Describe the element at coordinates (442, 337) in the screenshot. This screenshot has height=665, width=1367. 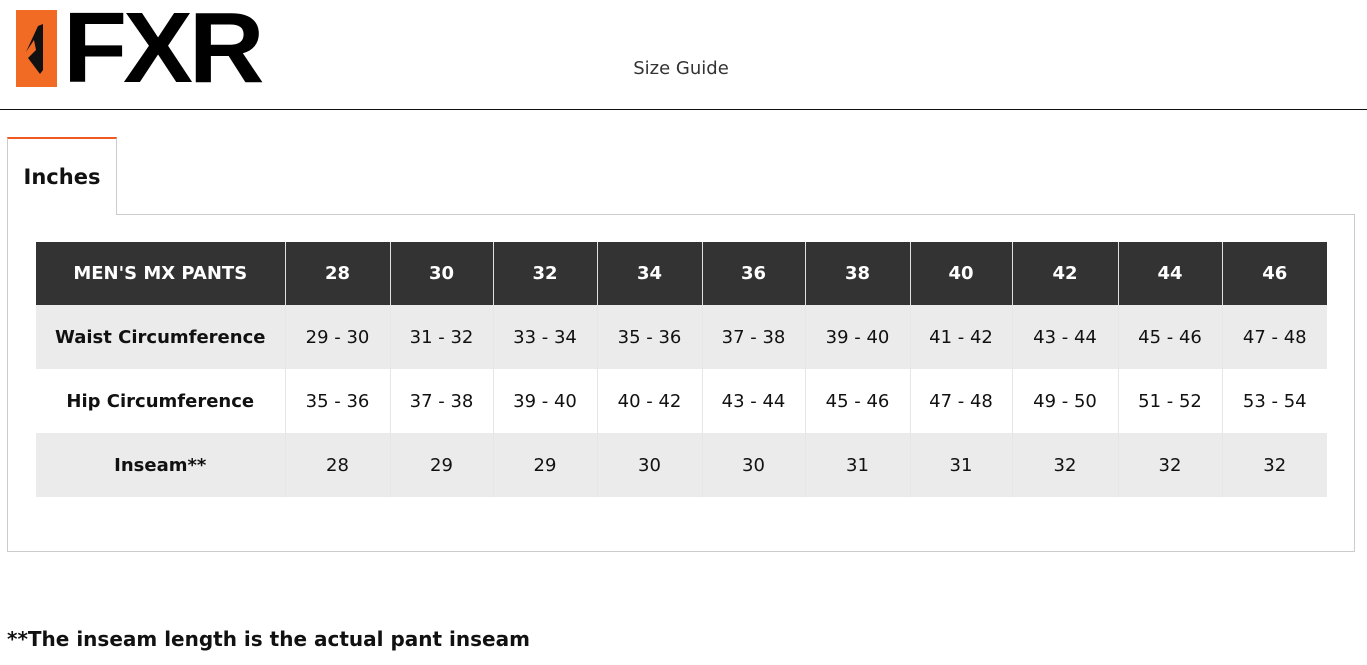
I see `table-cell: 31 - 32` at that location.